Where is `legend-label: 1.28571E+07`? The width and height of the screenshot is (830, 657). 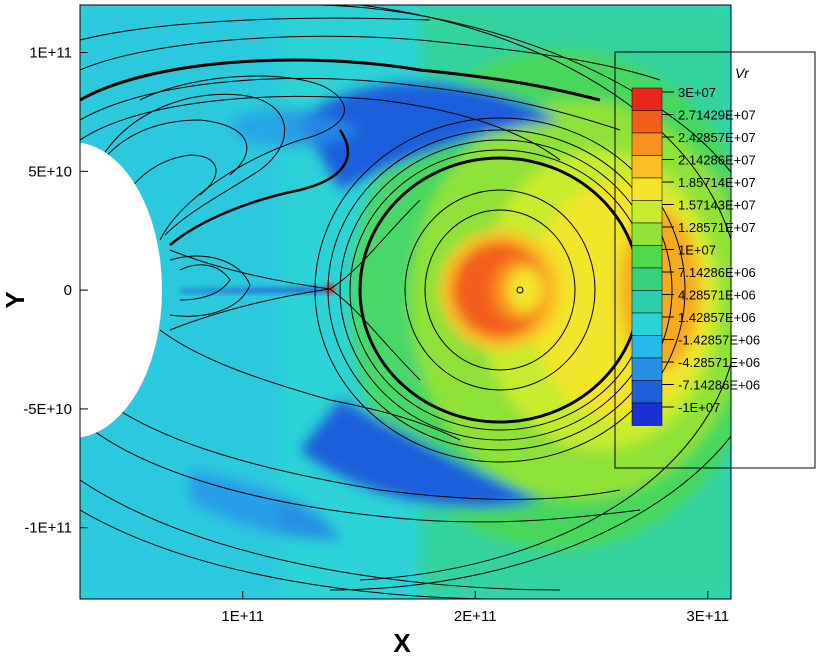
legend-label: 1.28571E+07 is located at coordinates (717, 227).